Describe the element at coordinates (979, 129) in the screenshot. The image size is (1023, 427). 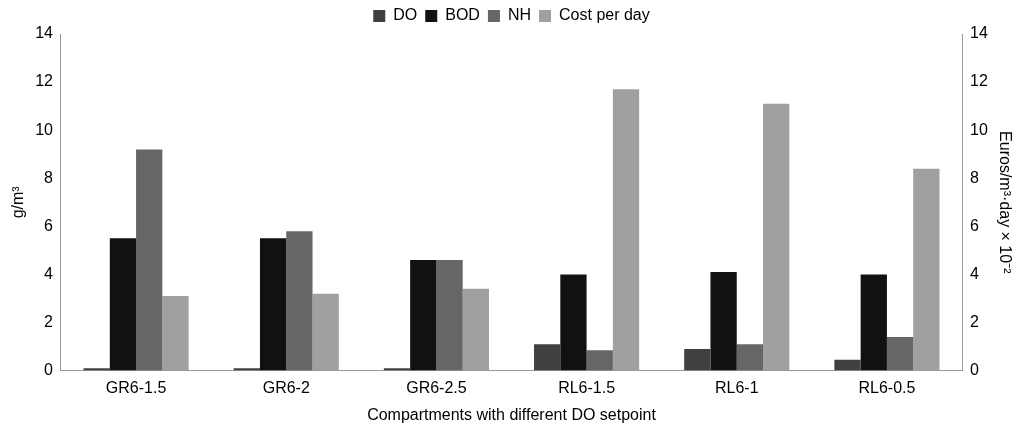
I see `y2-tick-label: 10` at that location.